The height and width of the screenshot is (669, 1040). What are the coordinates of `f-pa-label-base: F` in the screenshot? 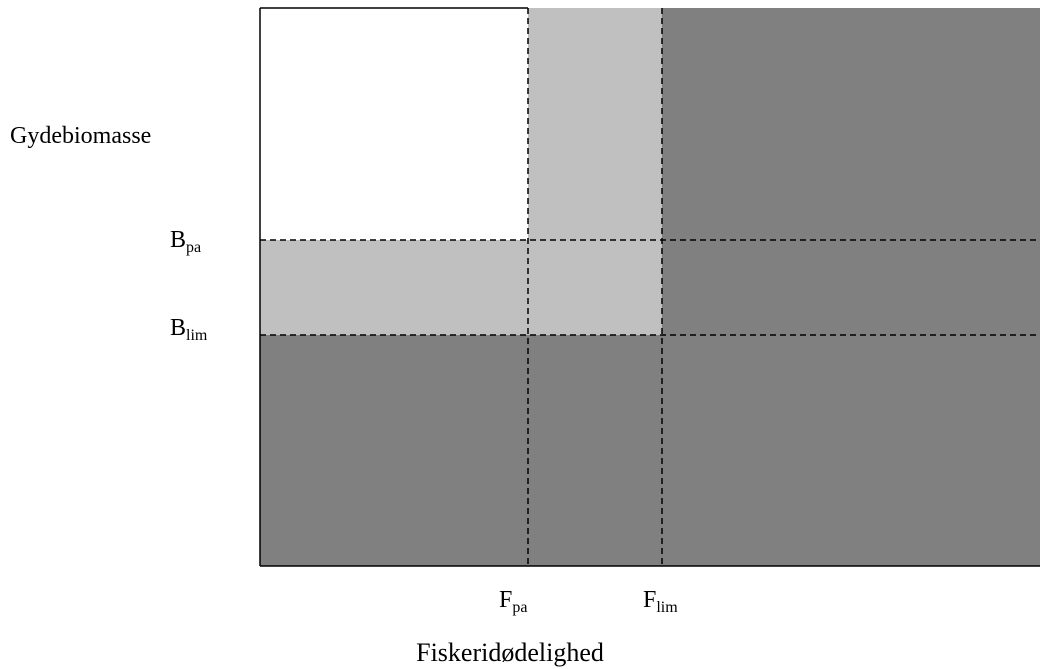 It's located at (505, 600).